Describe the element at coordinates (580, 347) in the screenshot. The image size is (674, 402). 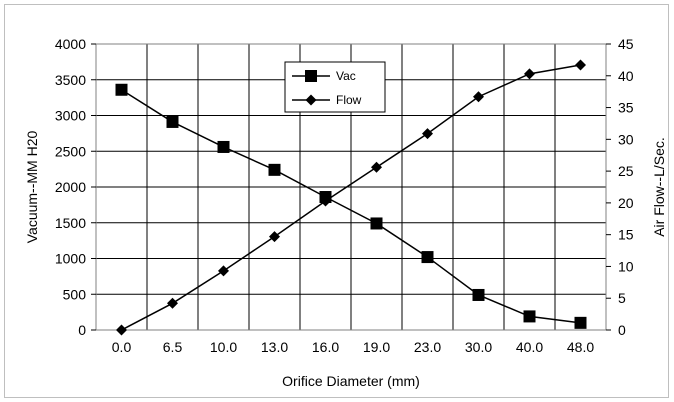
I see `x-tick-label: 48.0` at that location.